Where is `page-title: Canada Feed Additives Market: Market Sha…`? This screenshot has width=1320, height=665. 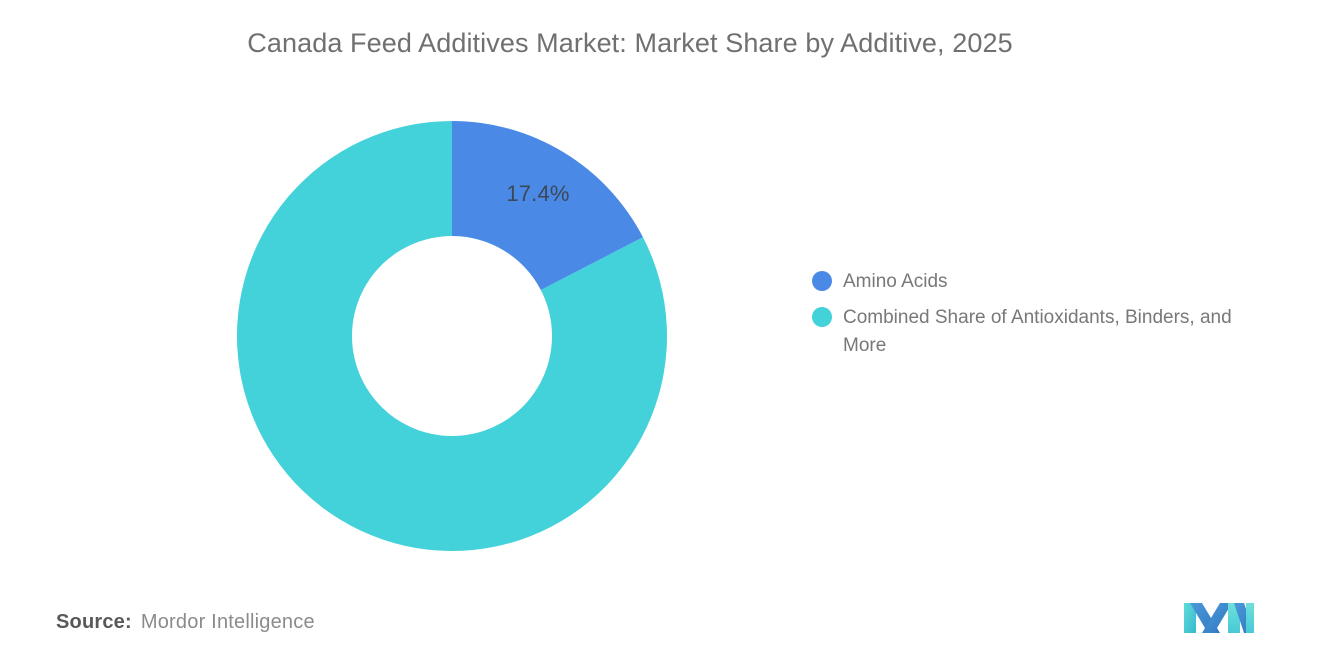 page-title: Canada Feed Additives Market: Market Sha… is located at coordinates (630, 43).